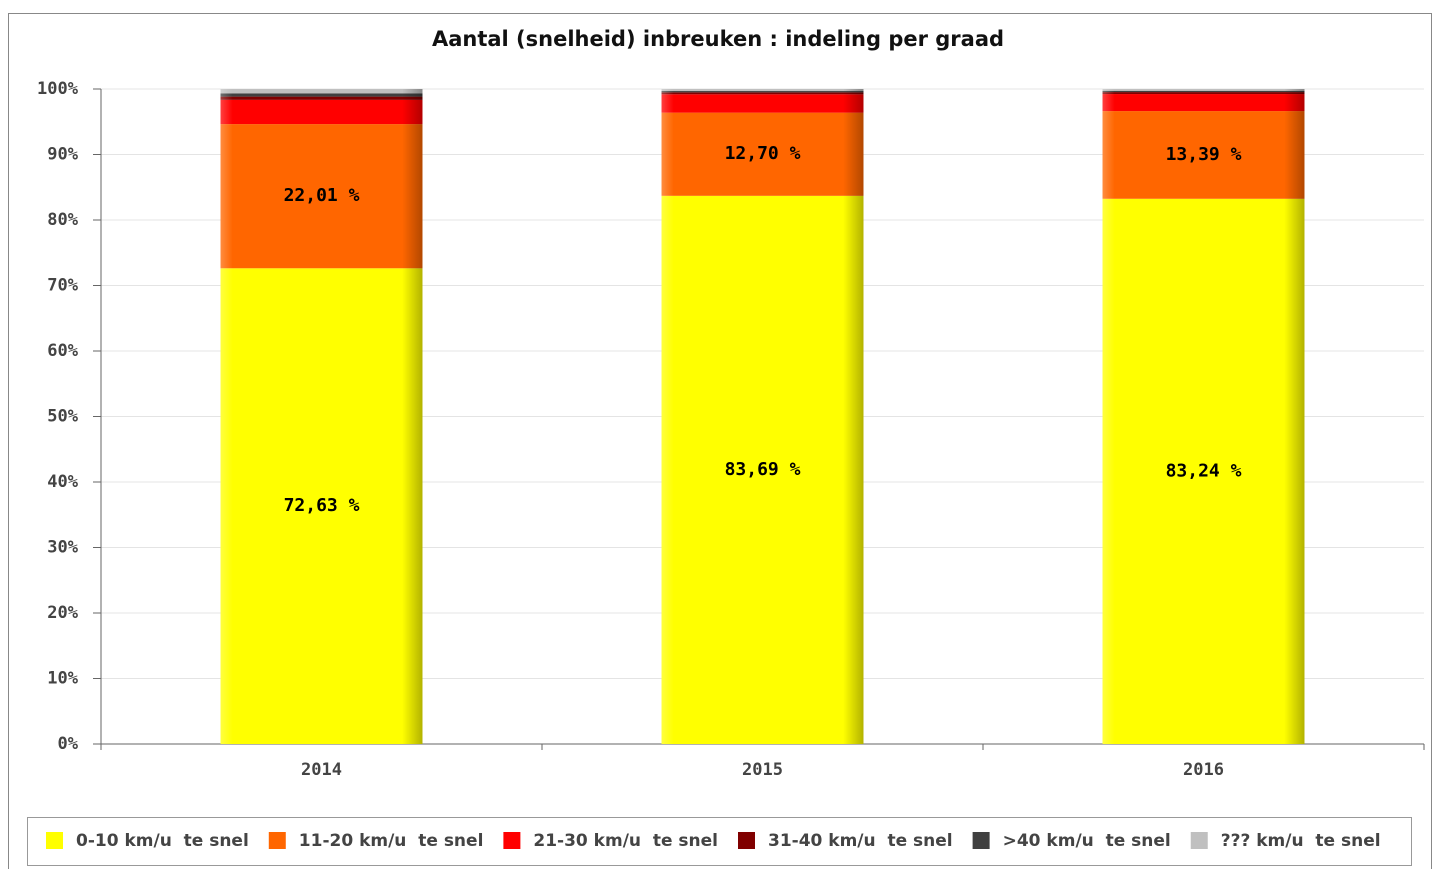 The width and height of the screenshot is (1438, 869). I want to click on y-tick-label: 30%, so click(62, 548).